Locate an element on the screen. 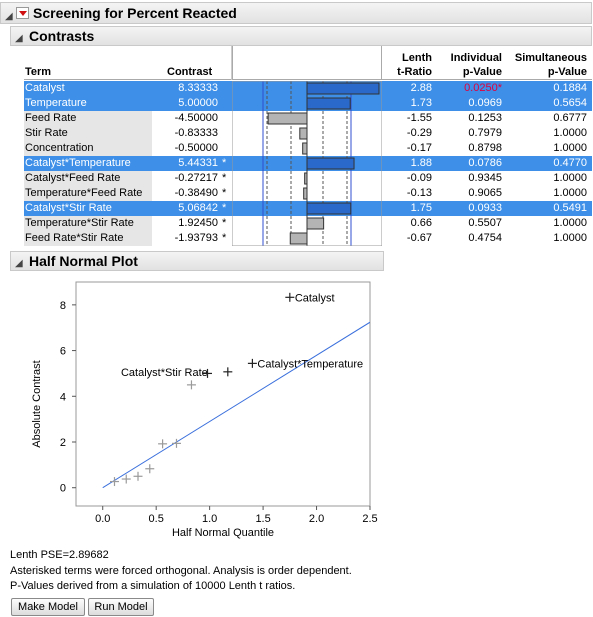  contrast-cell: 5.44331 is located at coordinates (198, 163).